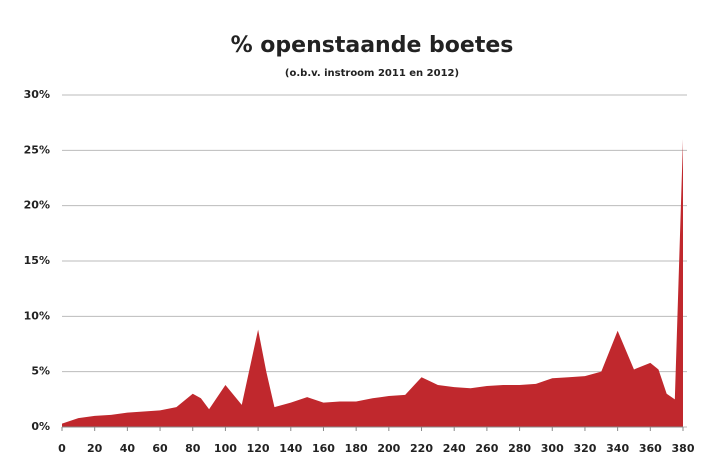 The height and width of the screenshot is (464, 704). I want to click on chart-title: % openstaande boetes, so click(372, 45).